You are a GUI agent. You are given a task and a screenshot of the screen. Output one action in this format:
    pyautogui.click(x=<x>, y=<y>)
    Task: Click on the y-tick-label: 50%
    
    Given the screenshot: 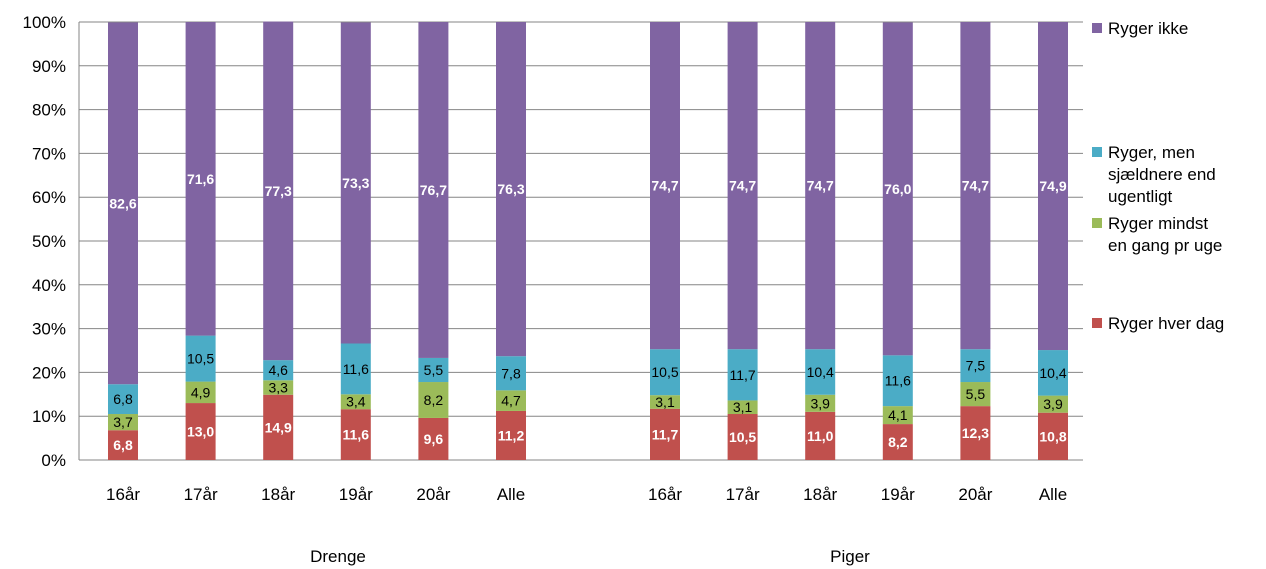 What is the action you would take?
    pyautogui.click(x=49, y=241)
    